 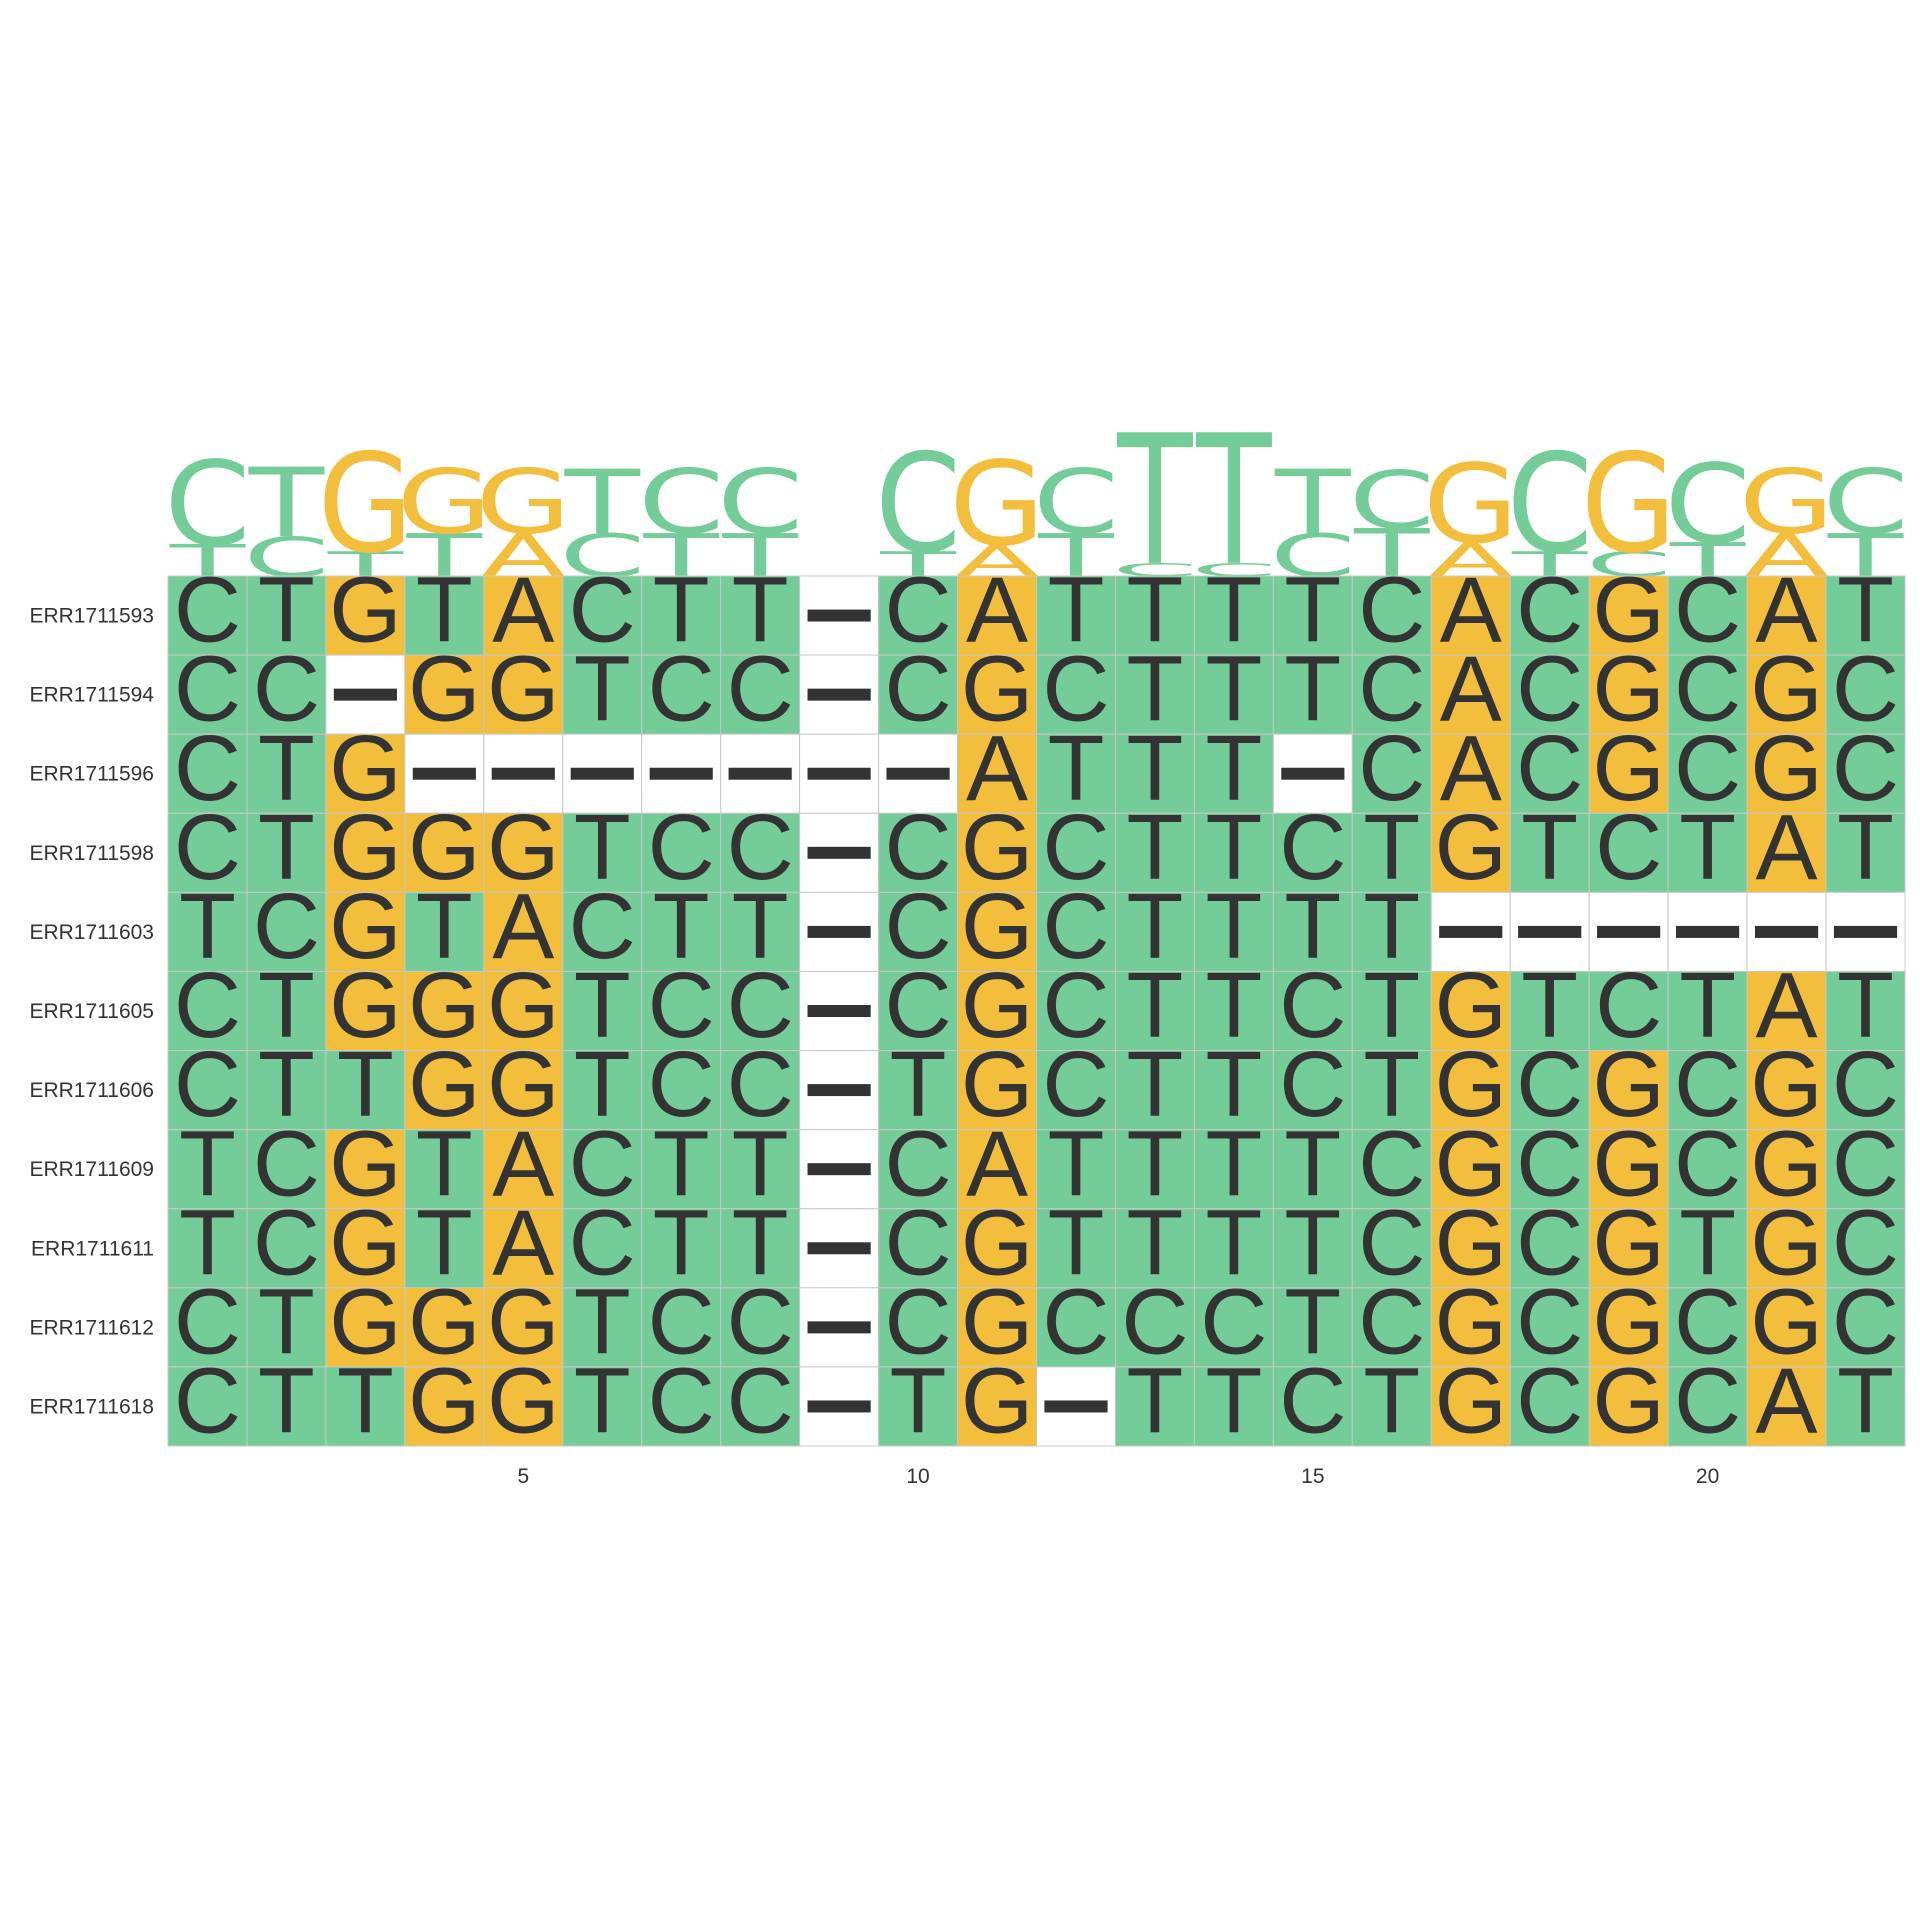 I want to click on row-label: ERR1711593, so click(x=91, y=616).